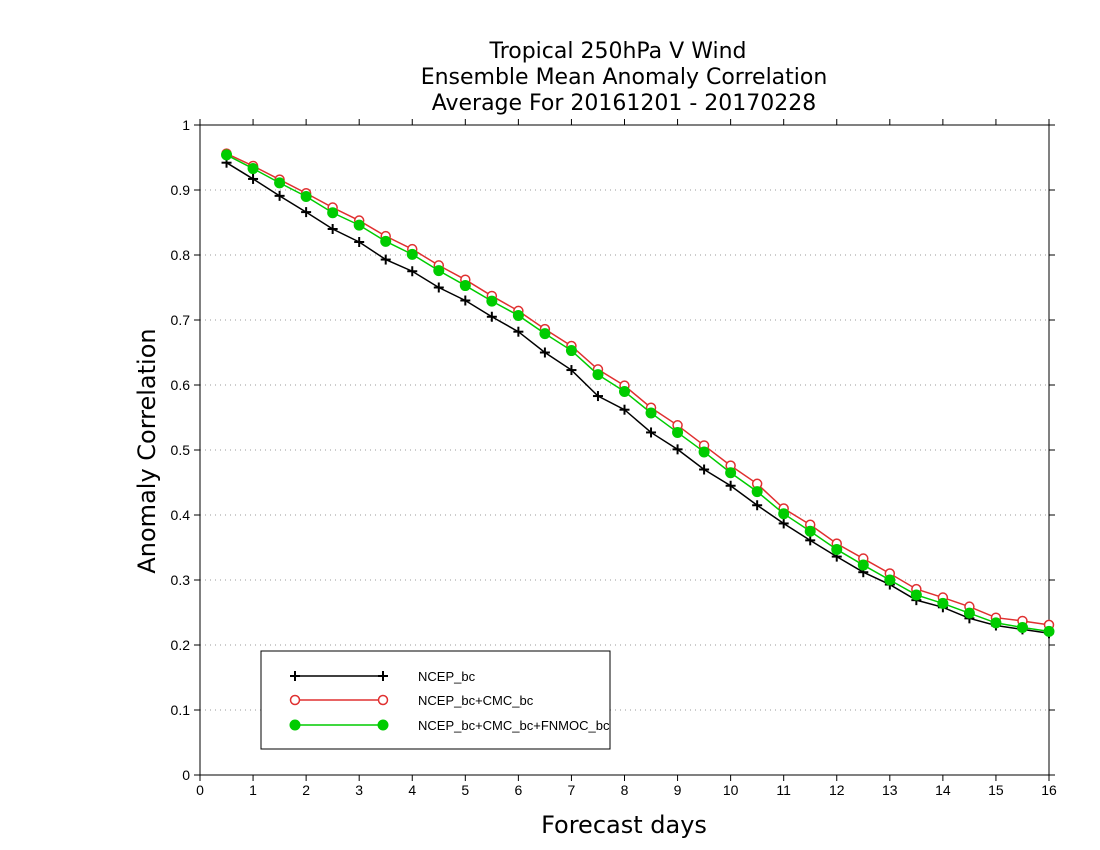 Image resolution: width=1100 pixels, height=850 pixels. What do you see at coordinates (1049, 790) in the screenshot?
I see `x-tick-label: 16` at bounding box center [1049, 790].